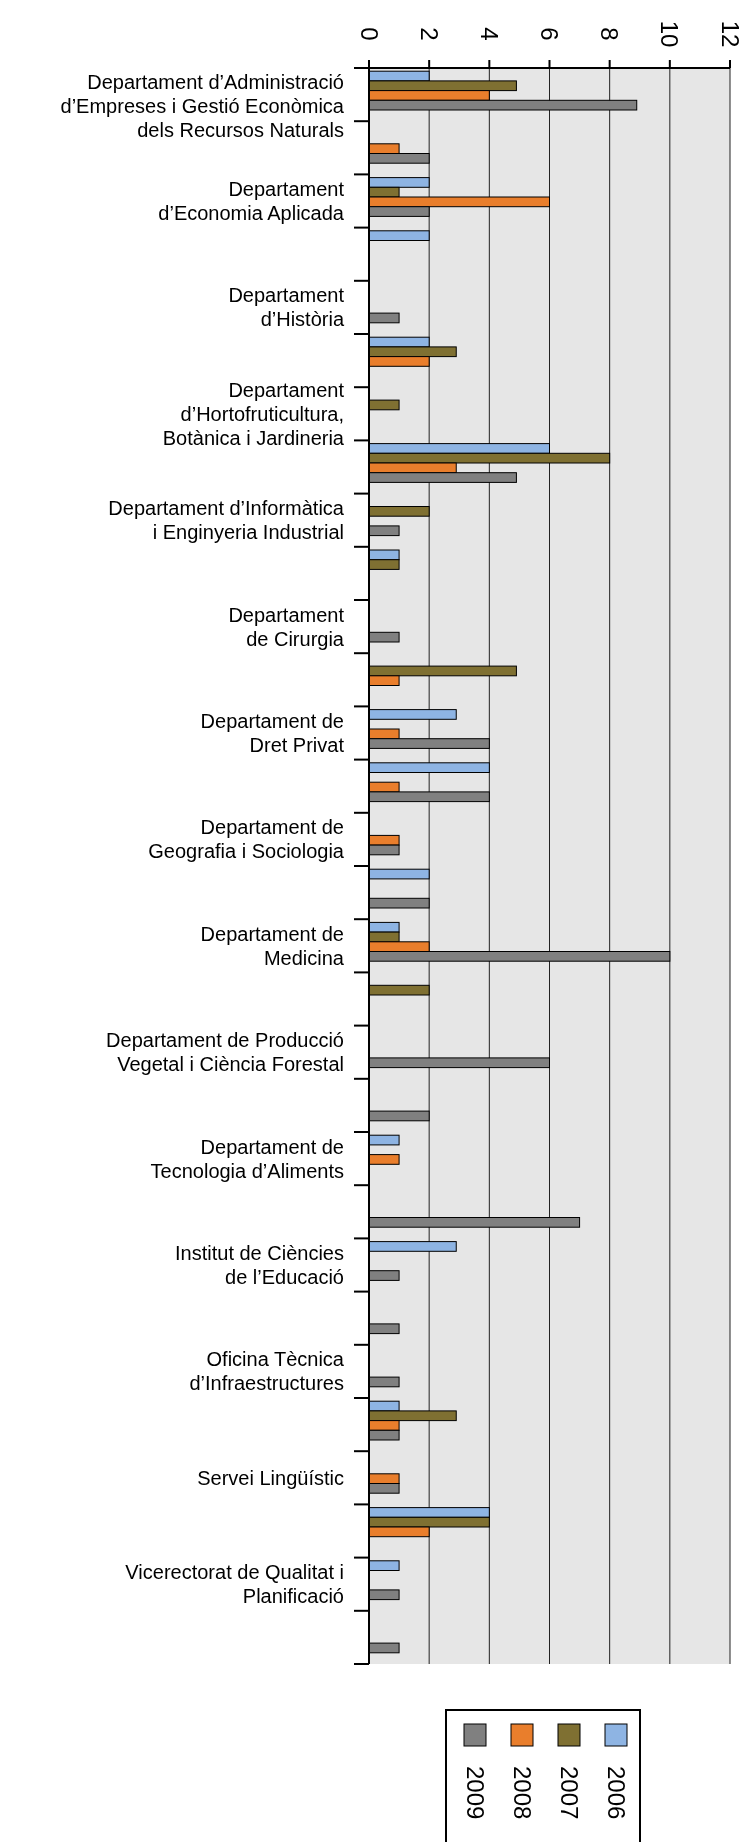 The height and width of the screenshot is (1842, 749). Describe the element at coordinates (246, 839) in the screenshot. I see `y-tick-label: Departament de Geografia i Sociologia` at that location.